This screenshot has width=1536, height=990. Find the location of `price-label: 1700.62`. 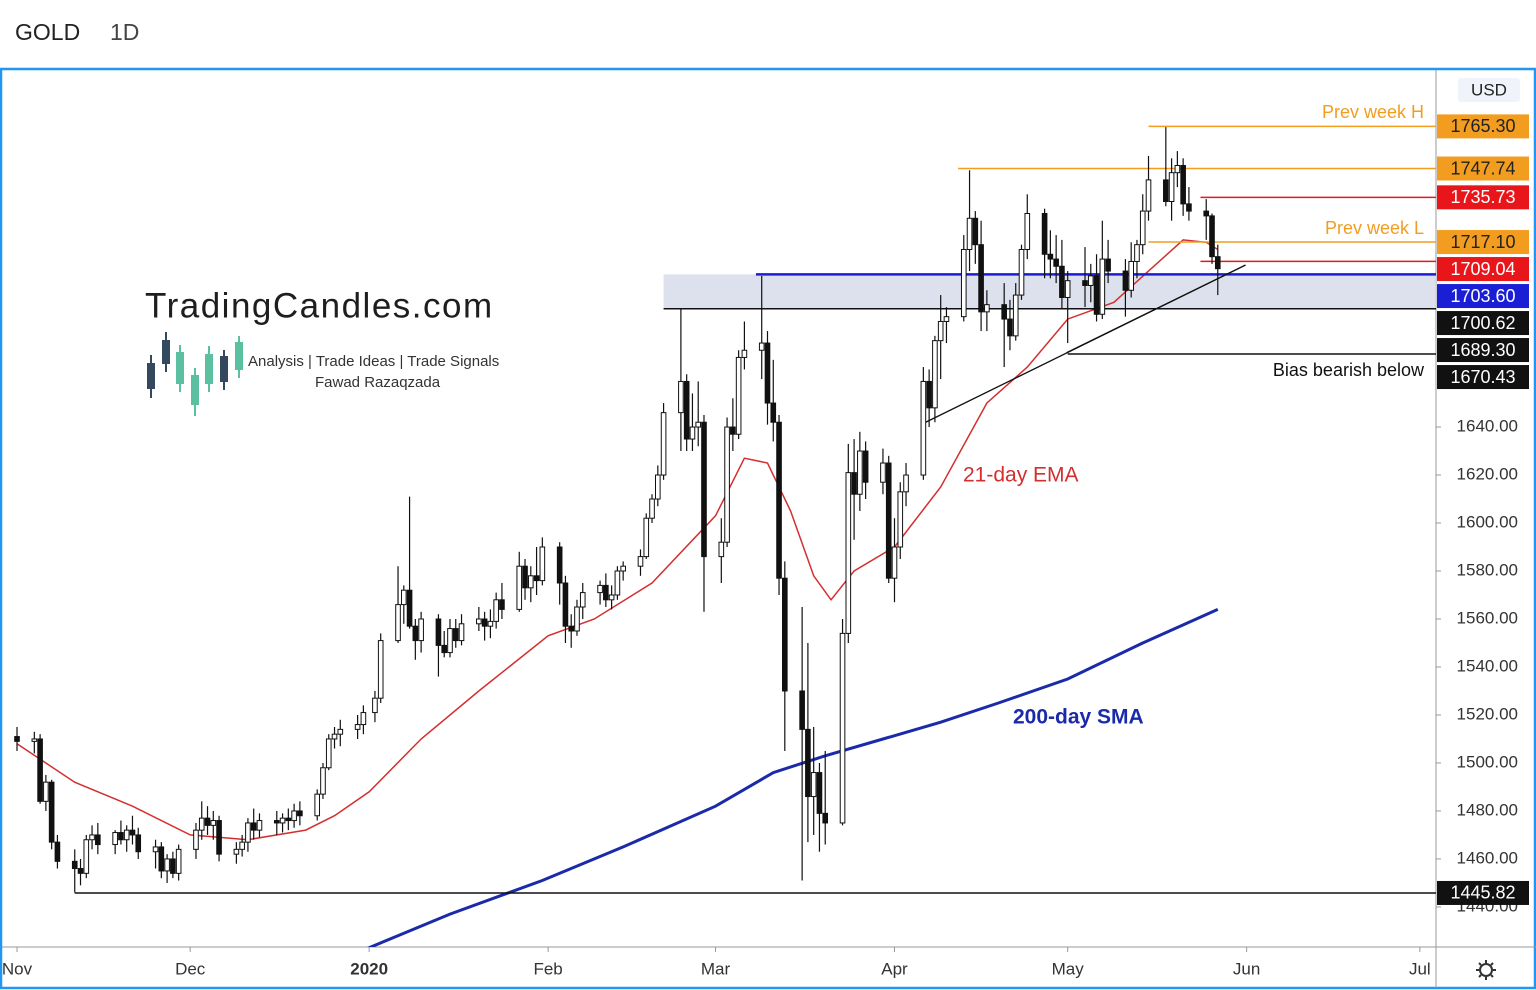

price-label: 1700.62 is located at coordinates (1482, 323).